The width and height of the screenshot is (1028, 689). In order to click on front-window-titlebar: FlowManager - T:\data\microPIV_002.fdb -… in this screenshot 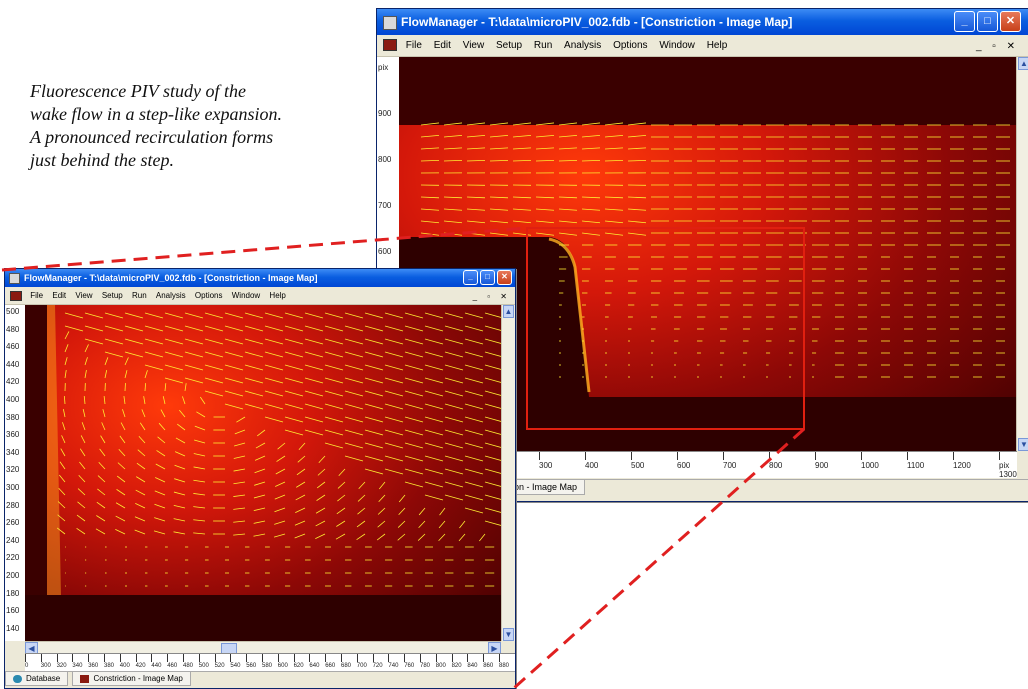, I will do `click(260, 278)`.